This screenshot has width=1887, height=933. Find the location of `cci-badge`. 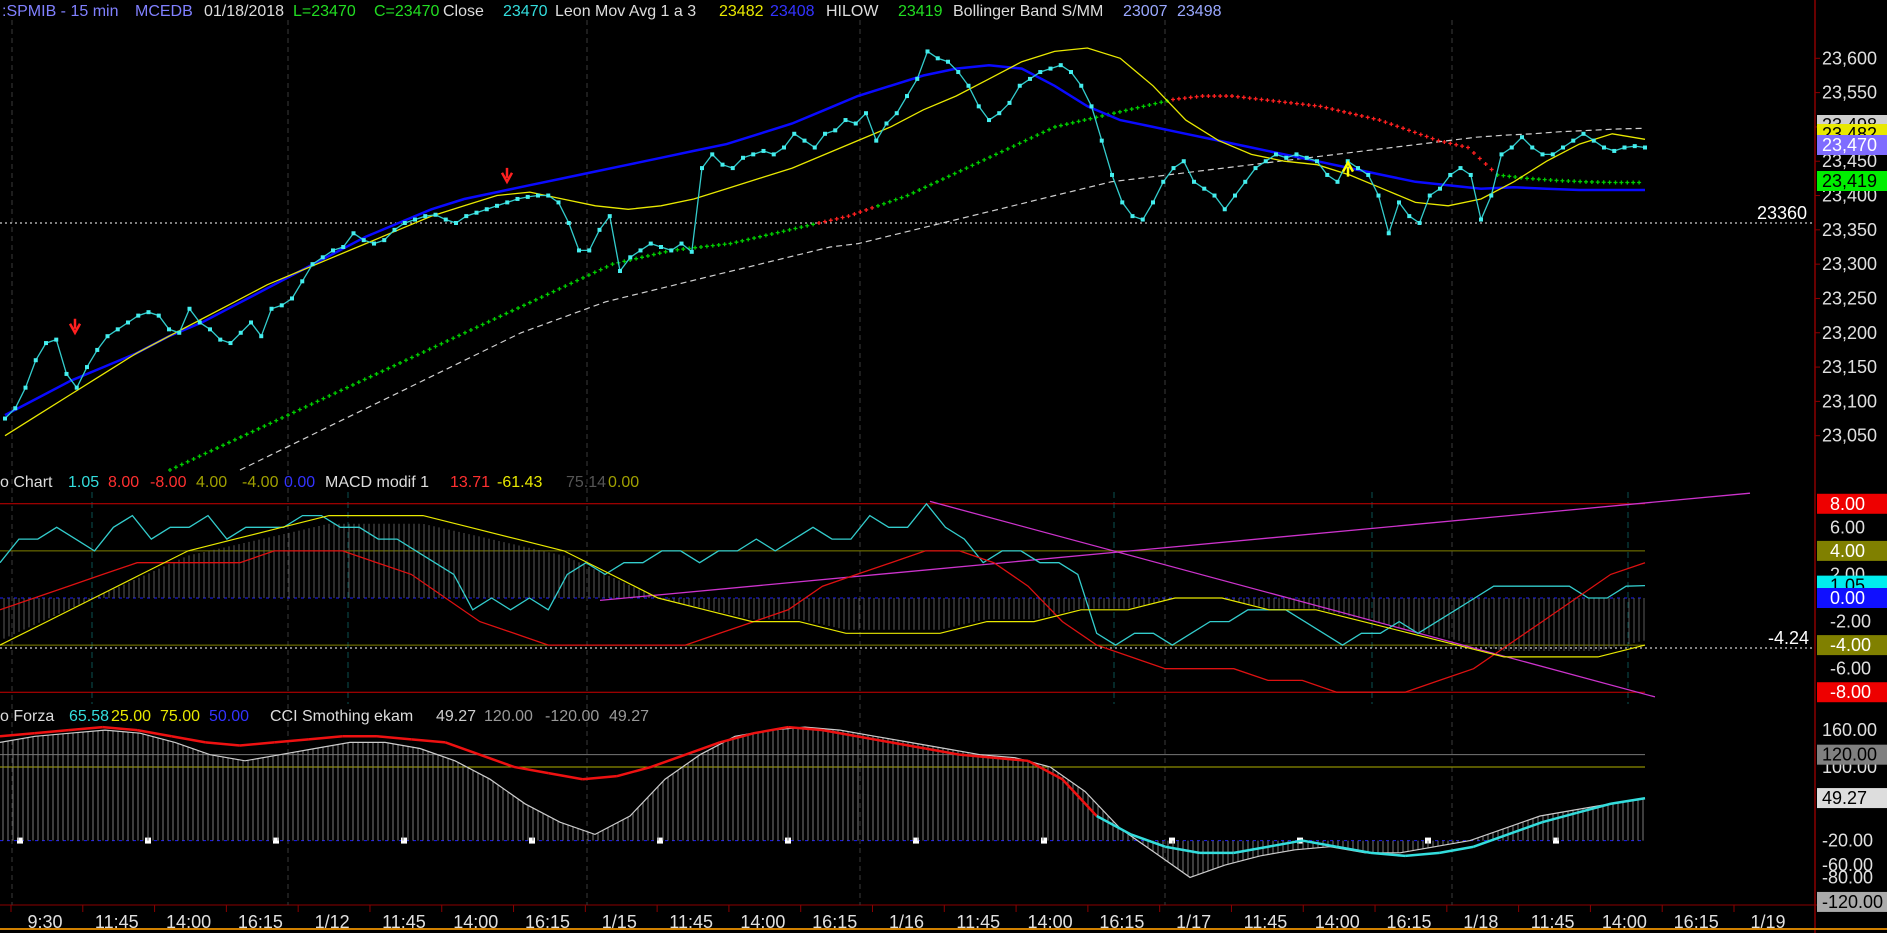

cci-badge is located at coordinates (1852, 901).